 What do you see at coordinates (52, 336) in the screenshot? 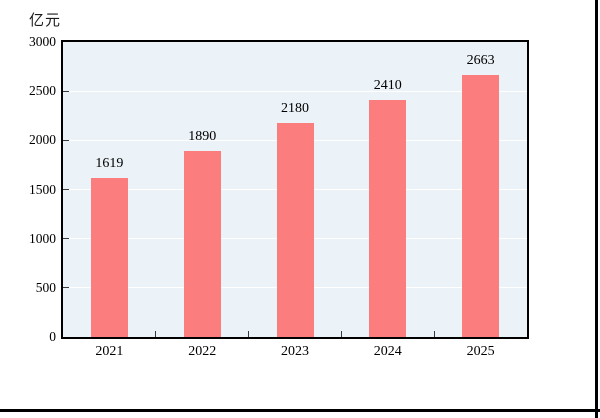
I see `y-axis-tick-label: 0` at bounding box center [52, 336].